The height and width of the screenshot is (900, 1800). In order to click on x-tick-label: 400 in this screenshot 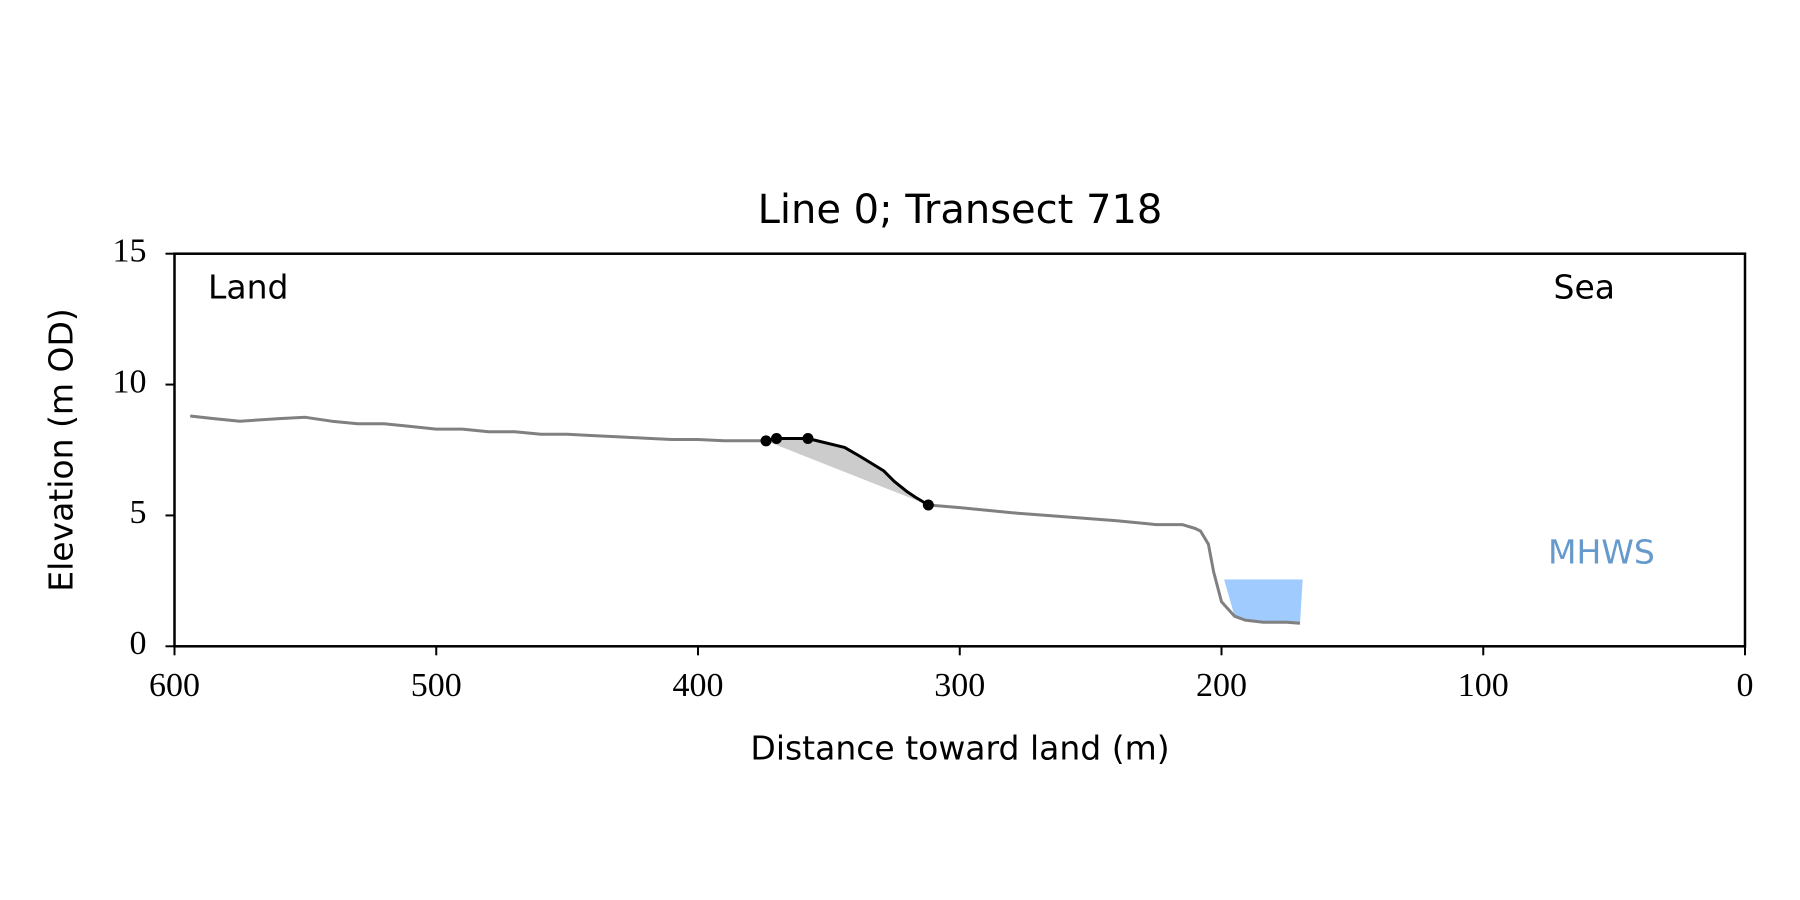, I will do `click(698, 685)`.